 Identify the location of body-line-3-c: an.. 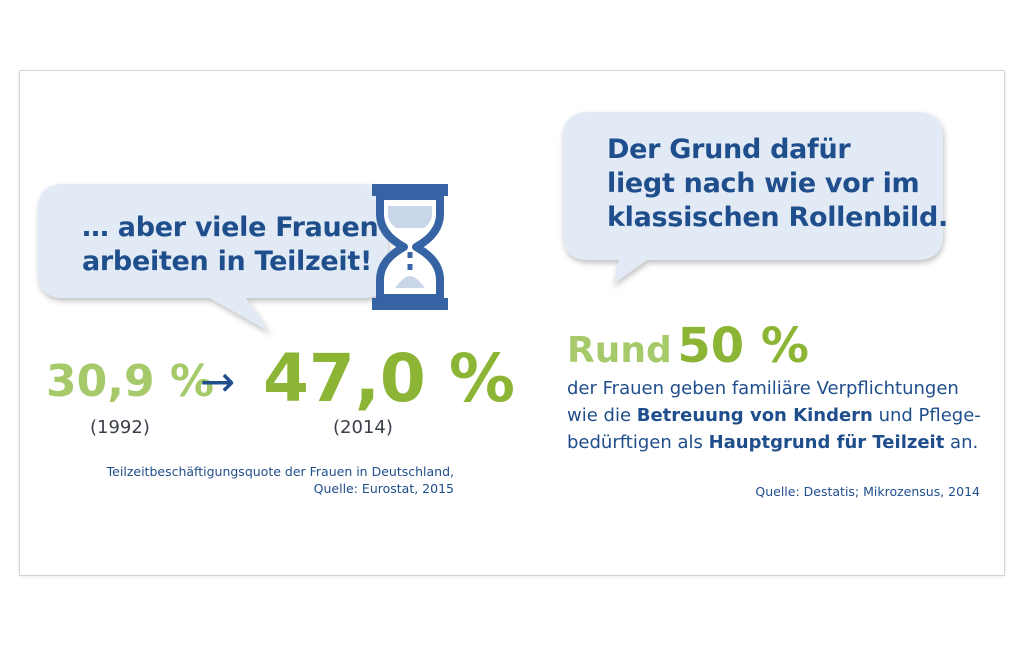
(961, 442).